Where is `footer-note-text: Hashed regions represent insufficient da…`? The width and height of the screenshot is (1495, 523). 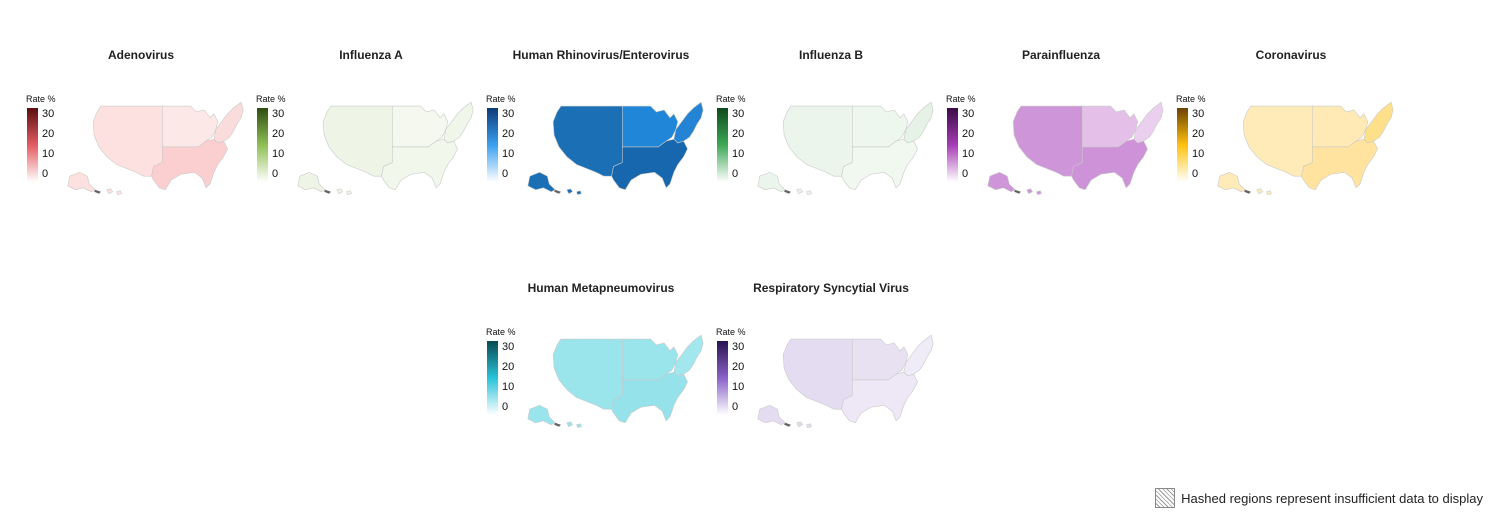 footer-note-text: Hashed regions represent insufficient da… is located at coordinates (1332, 498).